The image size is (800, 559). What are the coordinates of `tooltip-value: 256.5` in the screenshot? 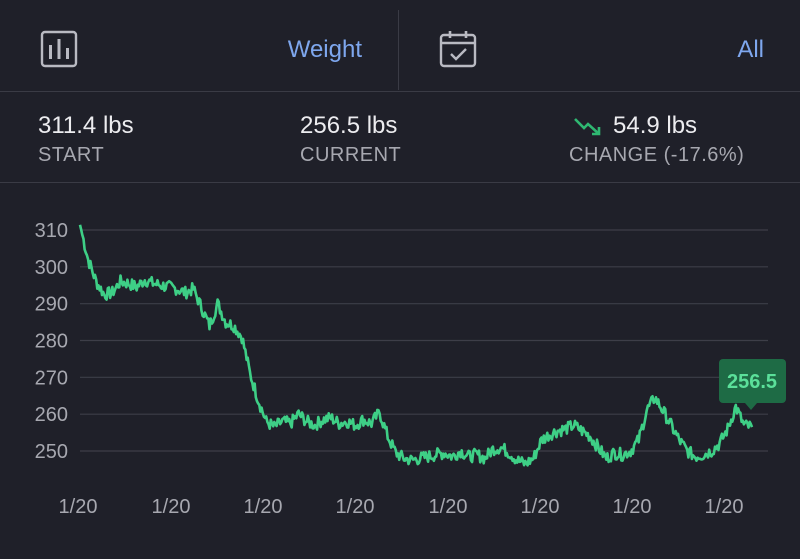 It's located at (752, 382).